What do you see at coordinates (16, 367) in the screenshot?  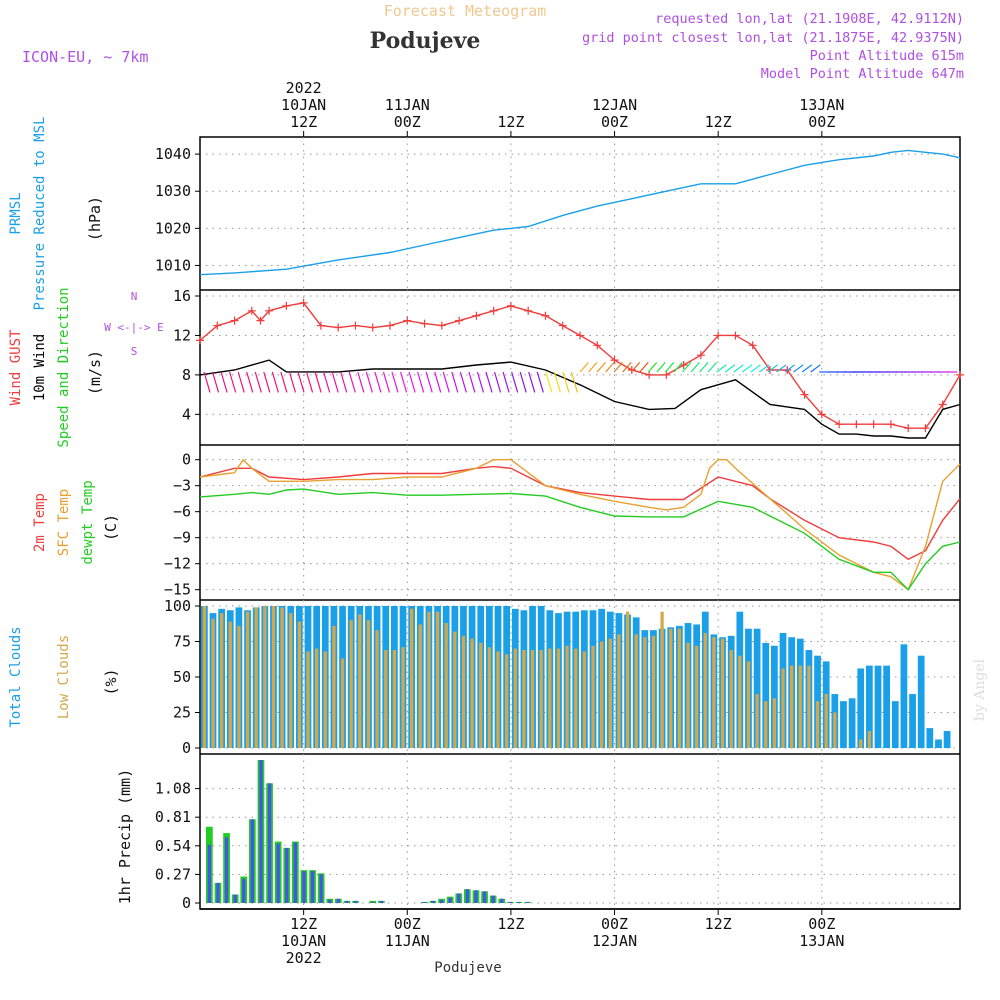 I see `panel-label: Wind GUST` at bounding box center [16, 367].